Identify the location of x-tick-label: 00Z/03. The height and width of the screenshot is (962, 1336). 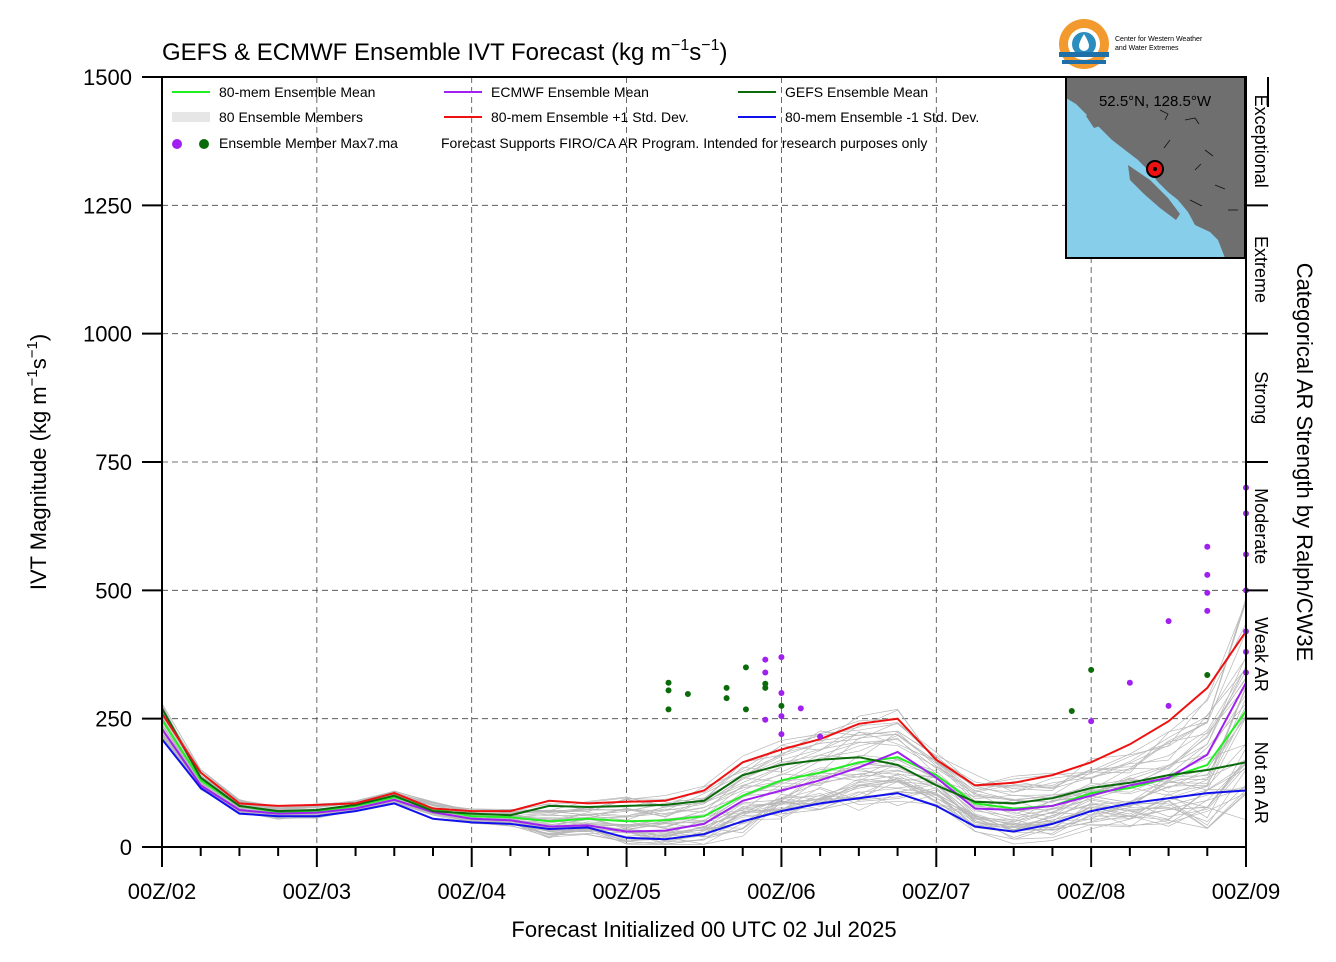
(317, 891).